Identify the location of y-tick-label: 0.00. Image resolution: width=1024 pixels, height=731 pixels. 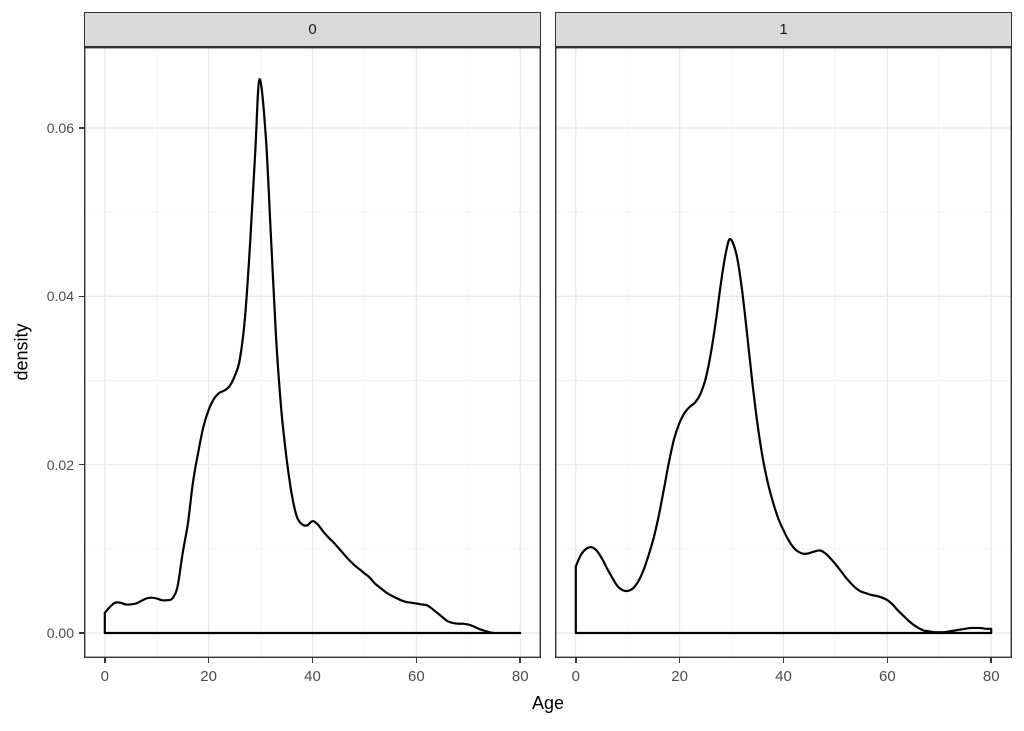
(60, 633).